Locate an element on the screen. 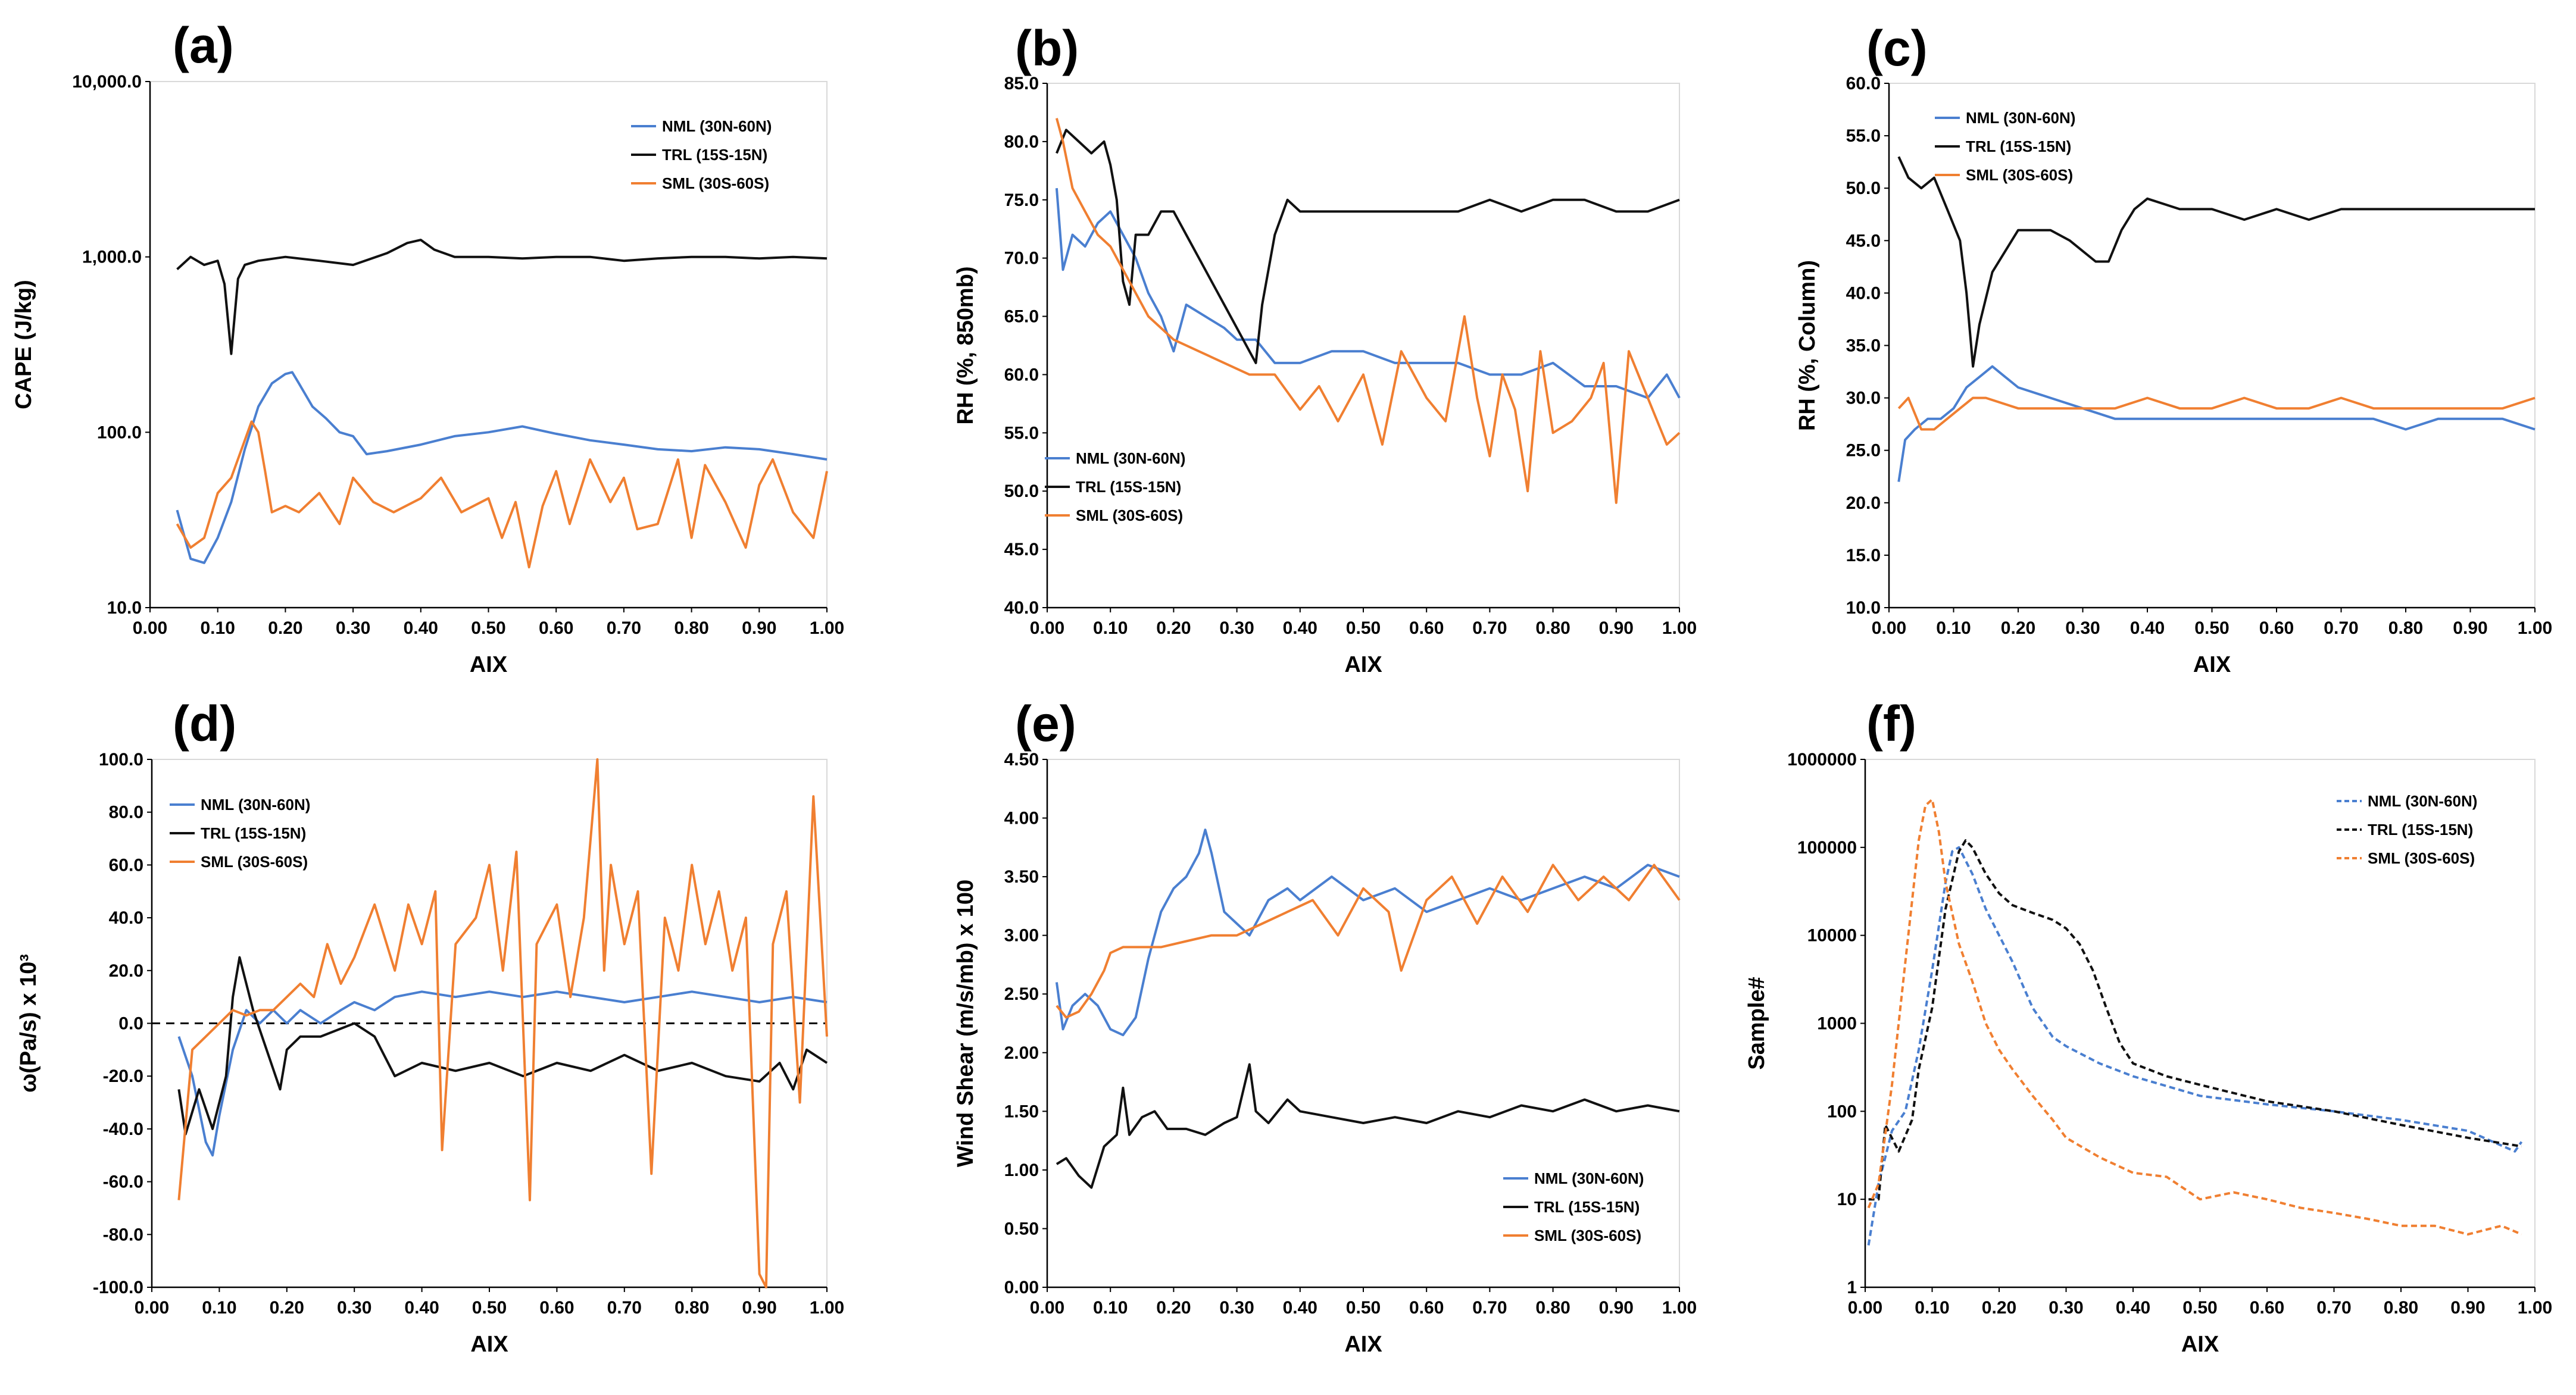 The height and width of the screenshot is (1395, 2576). y-tick-label: 3.50 is located at coordinates (1021, 877).